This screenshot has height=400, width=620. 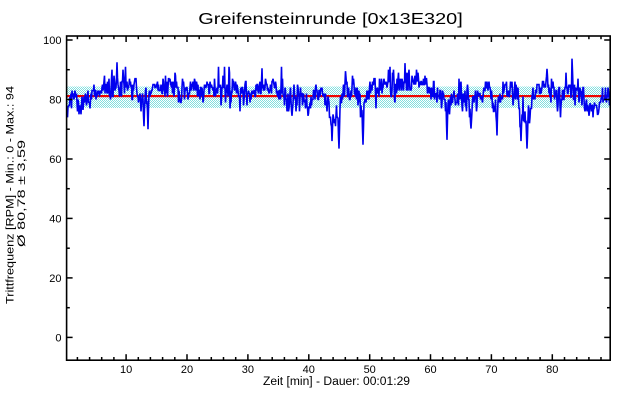 I want to click on svg-text: Zeit [min] - Dauer: 00:01:29, so click(x=336, y=382).